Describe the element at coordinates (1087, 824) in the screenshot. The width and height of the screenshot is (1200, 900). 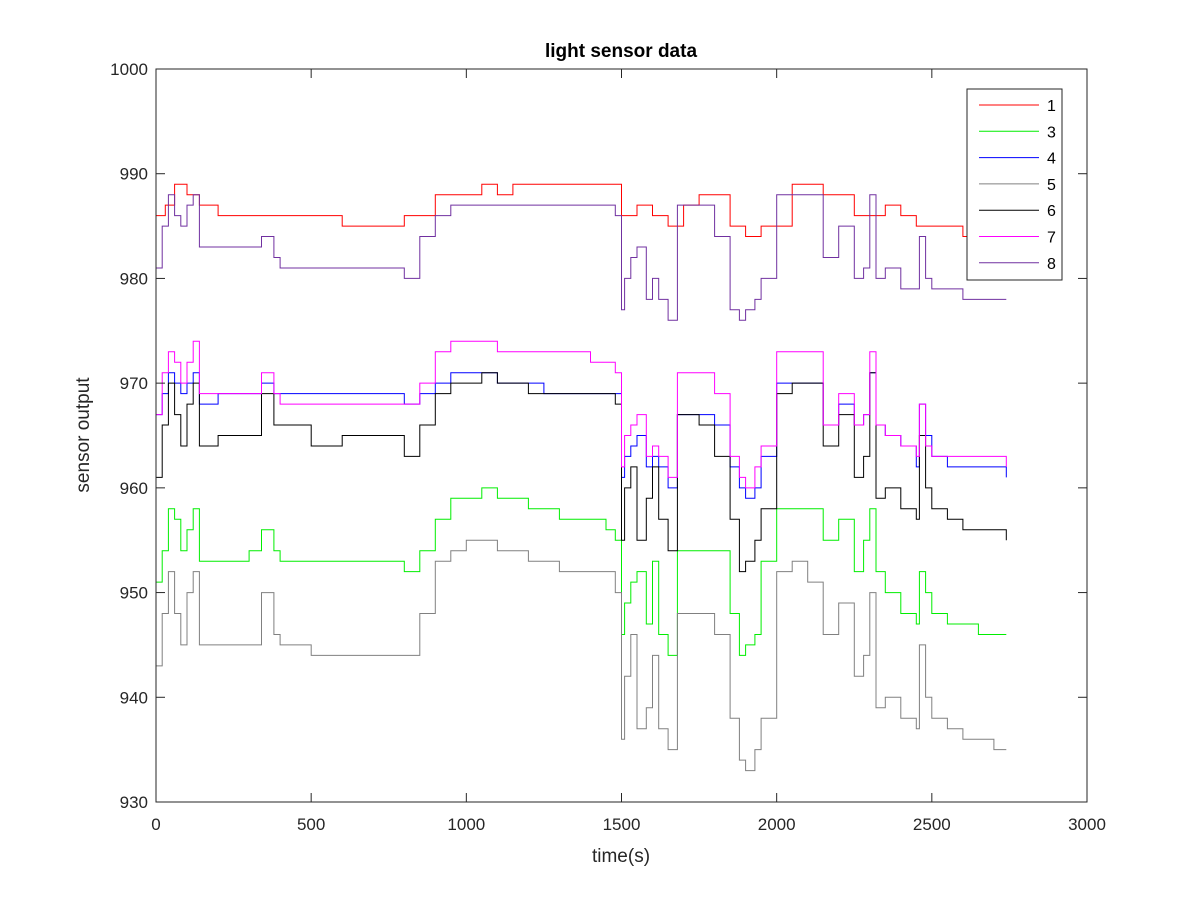
I see `x-tick-label: 3000` at that location.